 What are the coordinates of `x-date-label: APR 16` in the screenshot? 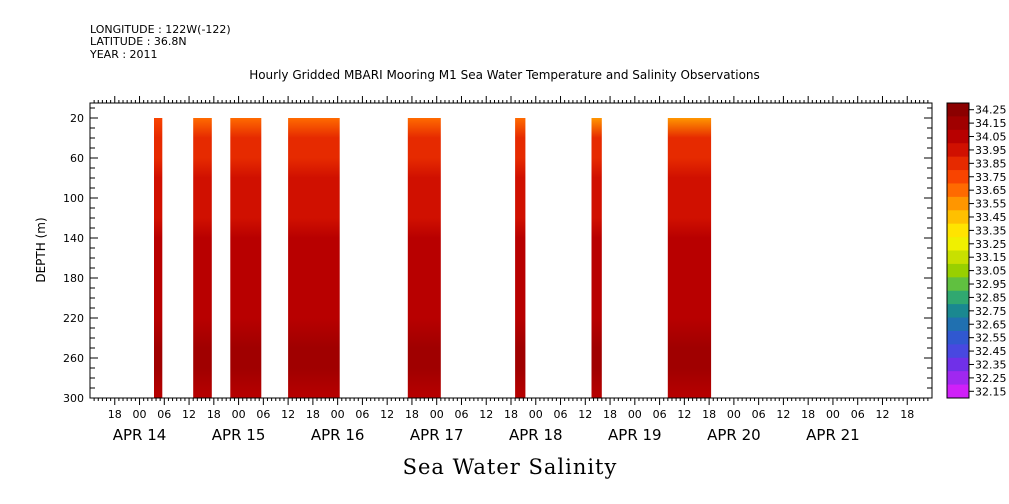 It's located at (338, 435).